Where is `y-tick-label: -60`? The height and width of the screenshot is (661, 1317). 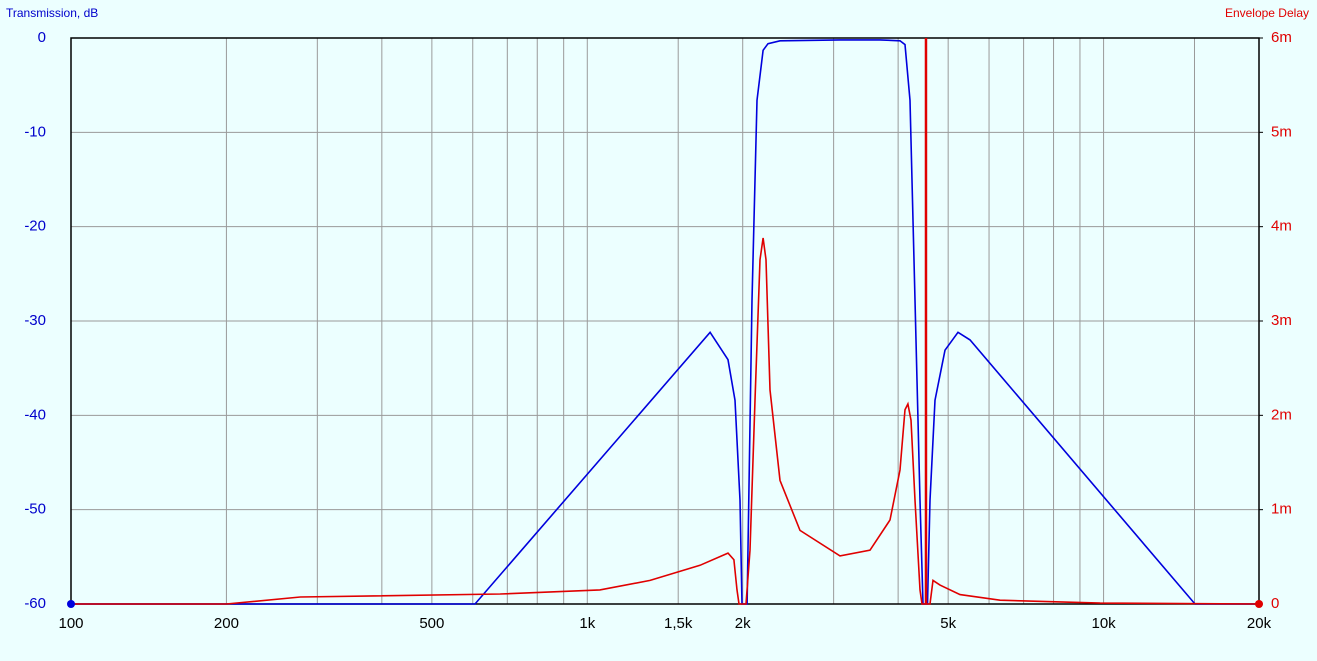
y-tick-label: -60 is located at coordinates (35, 603).